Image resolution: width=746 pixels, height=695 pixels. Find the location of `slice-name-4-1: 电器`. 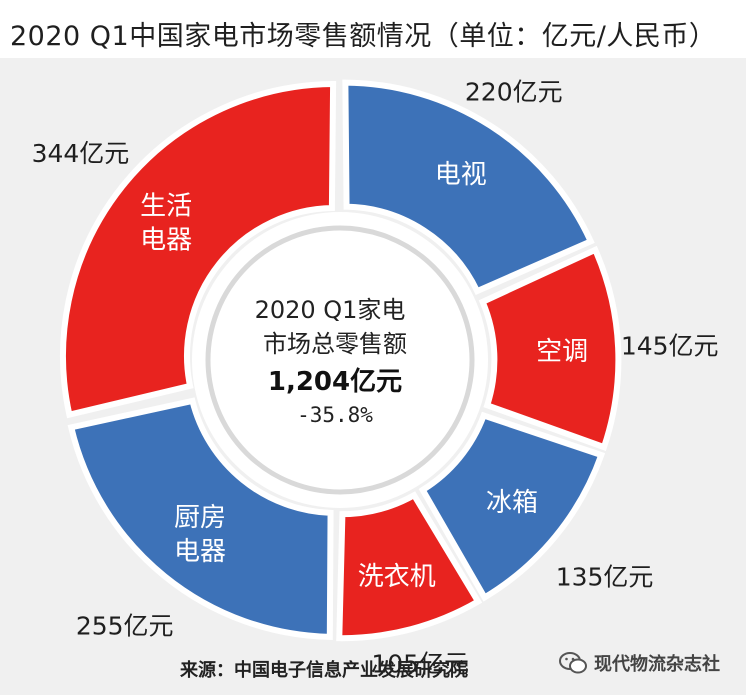

slice-name-4-1: 电器 is located at coordinates (200, 552).